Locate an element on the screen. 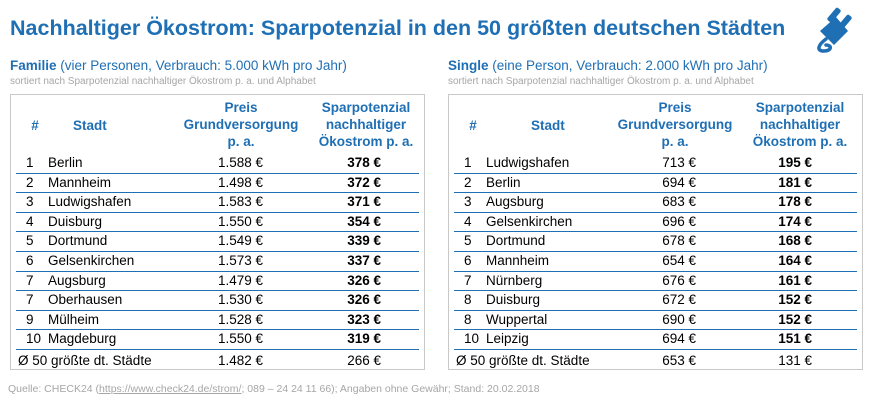  savings-value: 195 € is located at coordinates (795, 162).